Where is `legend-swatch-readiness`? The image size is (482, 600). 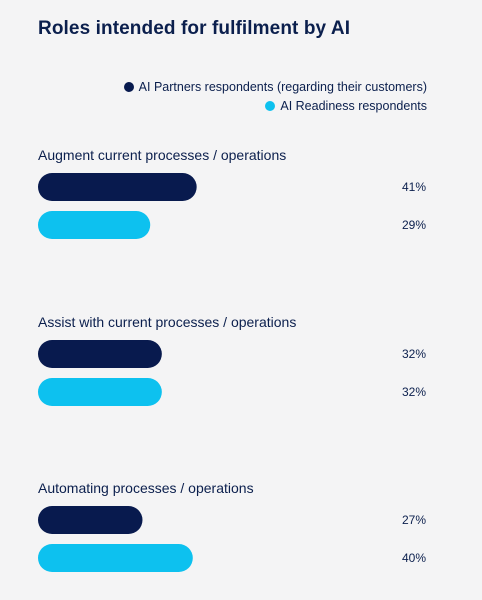 legend-swatch-readiness is located at coordinates (270, 106).